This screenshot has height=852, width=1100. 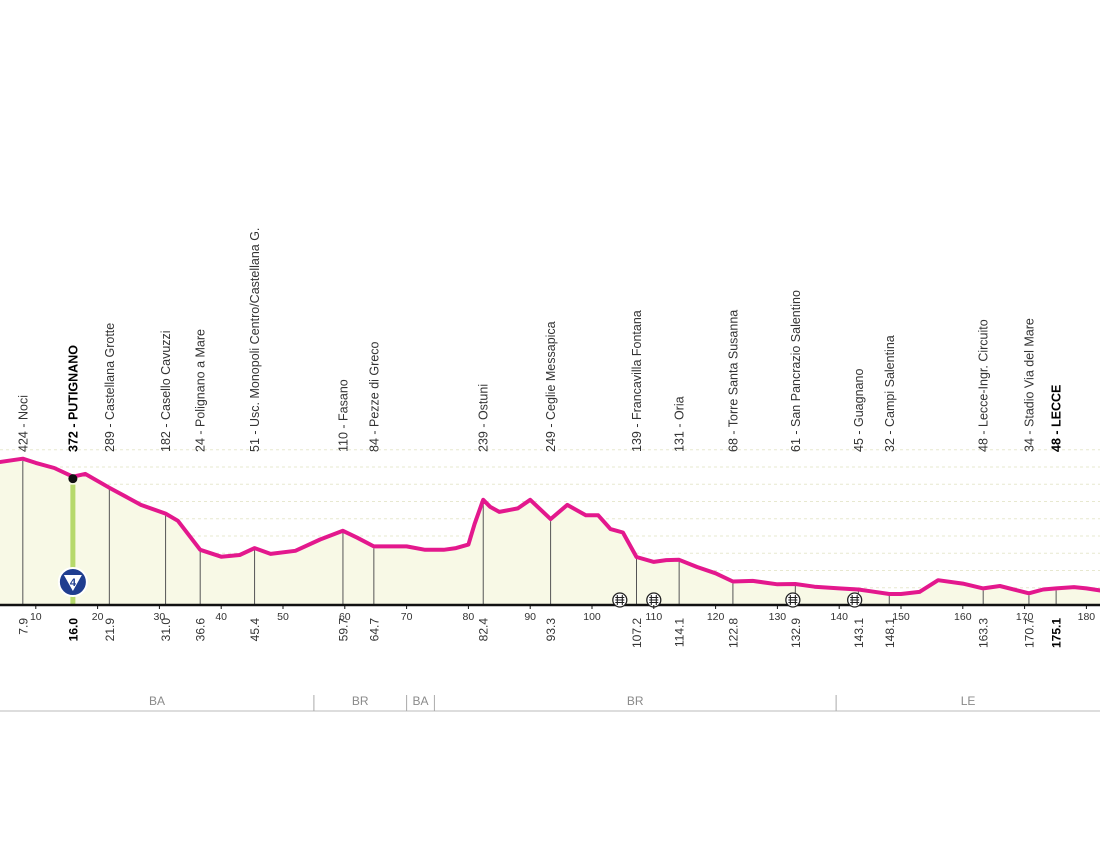 What do you see at coordinates (1025, 617) in the screenshot?
I see `distance-tick-label: 170` at bounding box center [1025, 617].